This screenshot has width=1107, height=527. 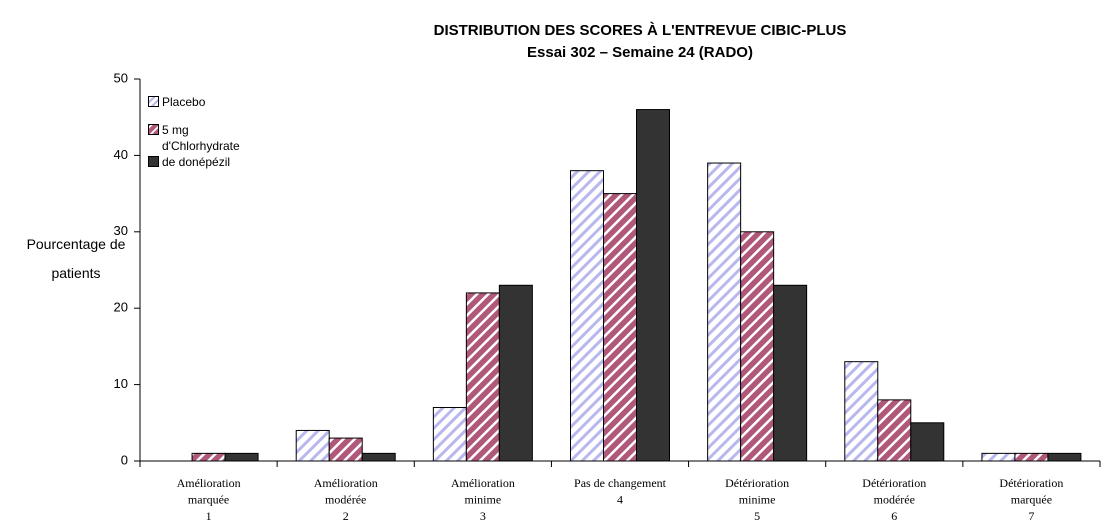 I want to click on legend-item: 5 mg, so click(x=200, y=130).